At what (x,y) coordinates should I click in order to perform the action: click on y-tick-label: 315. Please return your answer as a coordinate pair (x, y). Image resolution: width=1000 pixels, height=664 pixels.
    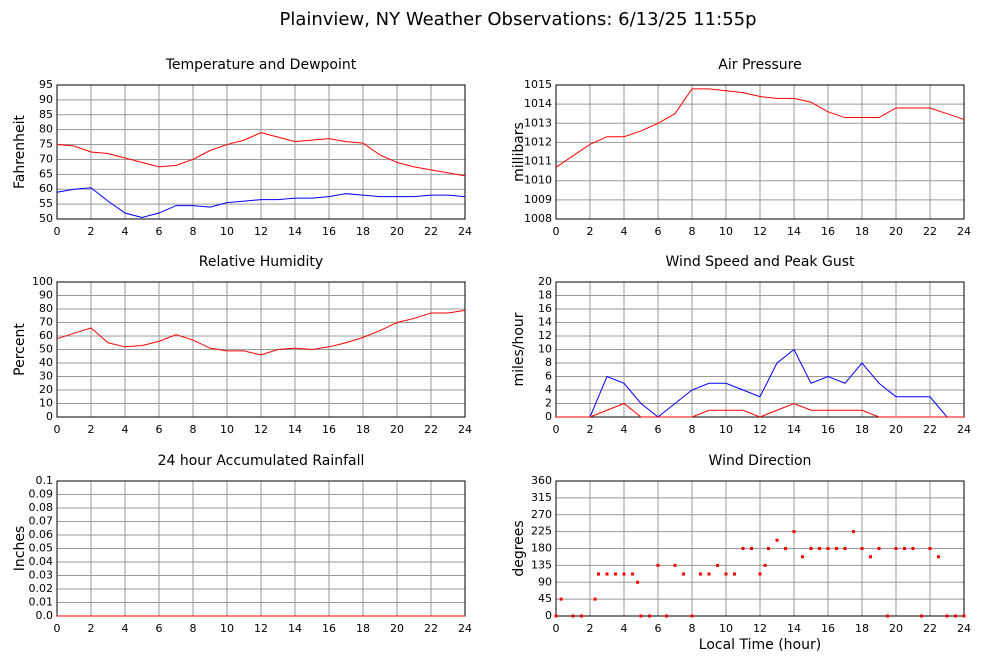
    Looking at the image, I should click on (541, 497).